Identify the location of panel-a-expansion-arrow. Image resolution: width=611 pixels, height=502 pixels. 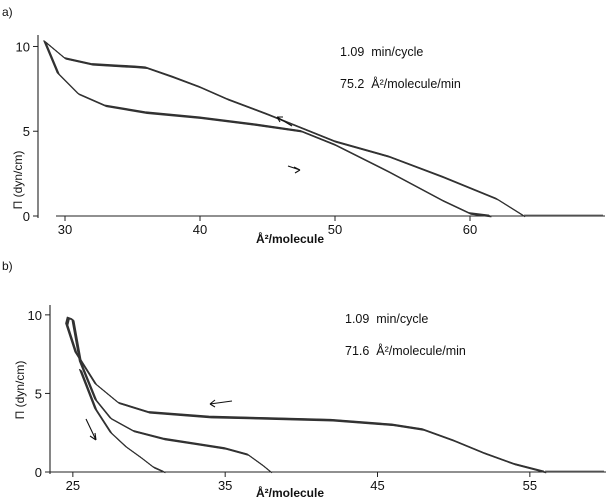
(294, 169).